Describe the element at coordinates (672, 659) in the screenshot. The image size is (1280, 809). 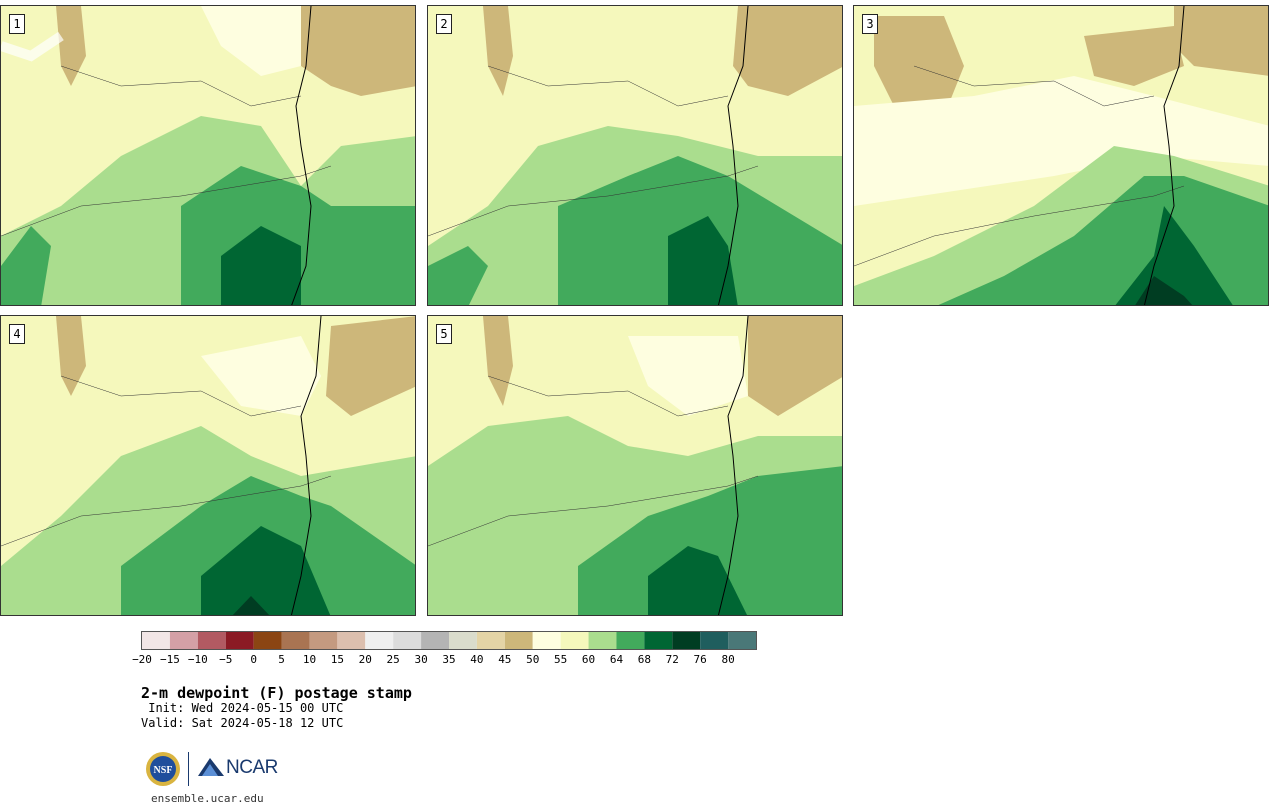
I see `colorbar-tick-label: 72` at that location.